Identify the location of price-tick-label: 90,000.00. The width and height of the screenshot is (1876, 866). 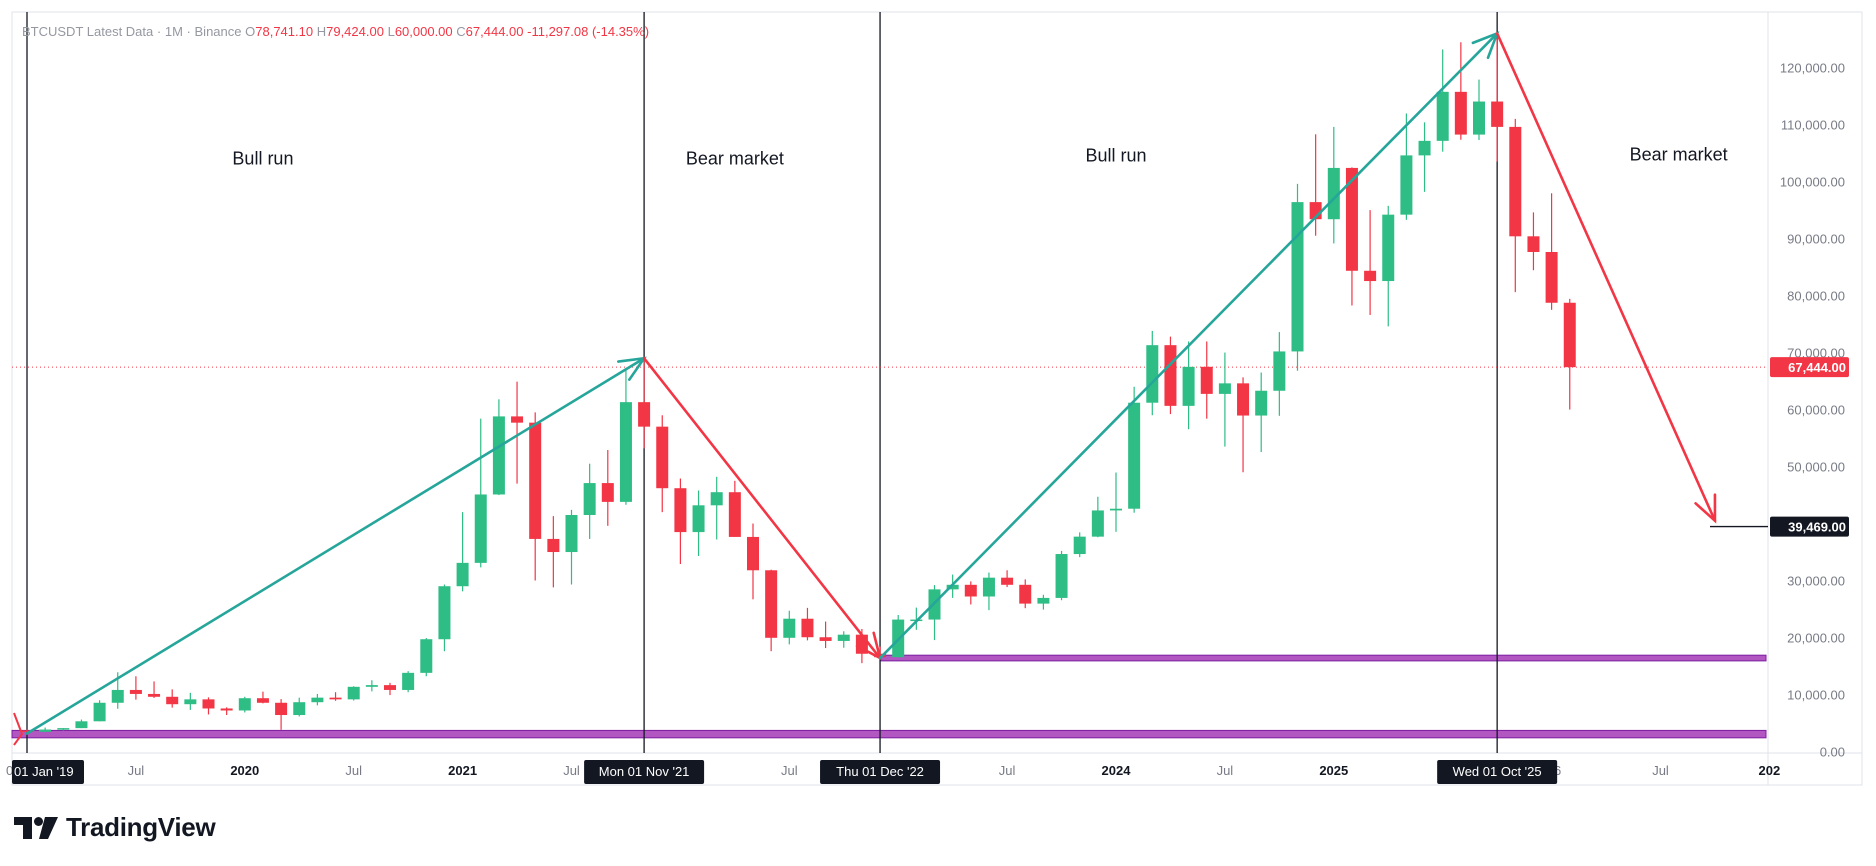
(1816, 239).